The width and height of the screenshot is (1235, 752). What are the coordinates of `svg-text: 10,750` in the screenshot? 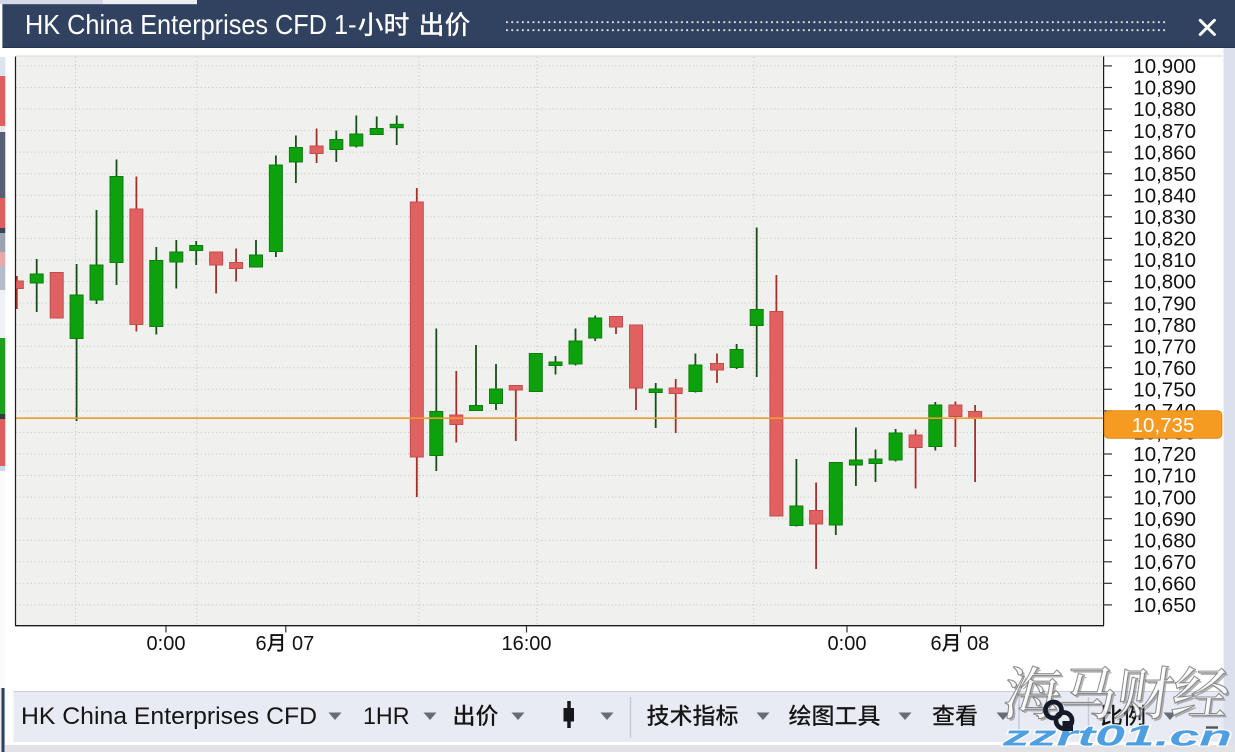 It's located at (1164, 390).